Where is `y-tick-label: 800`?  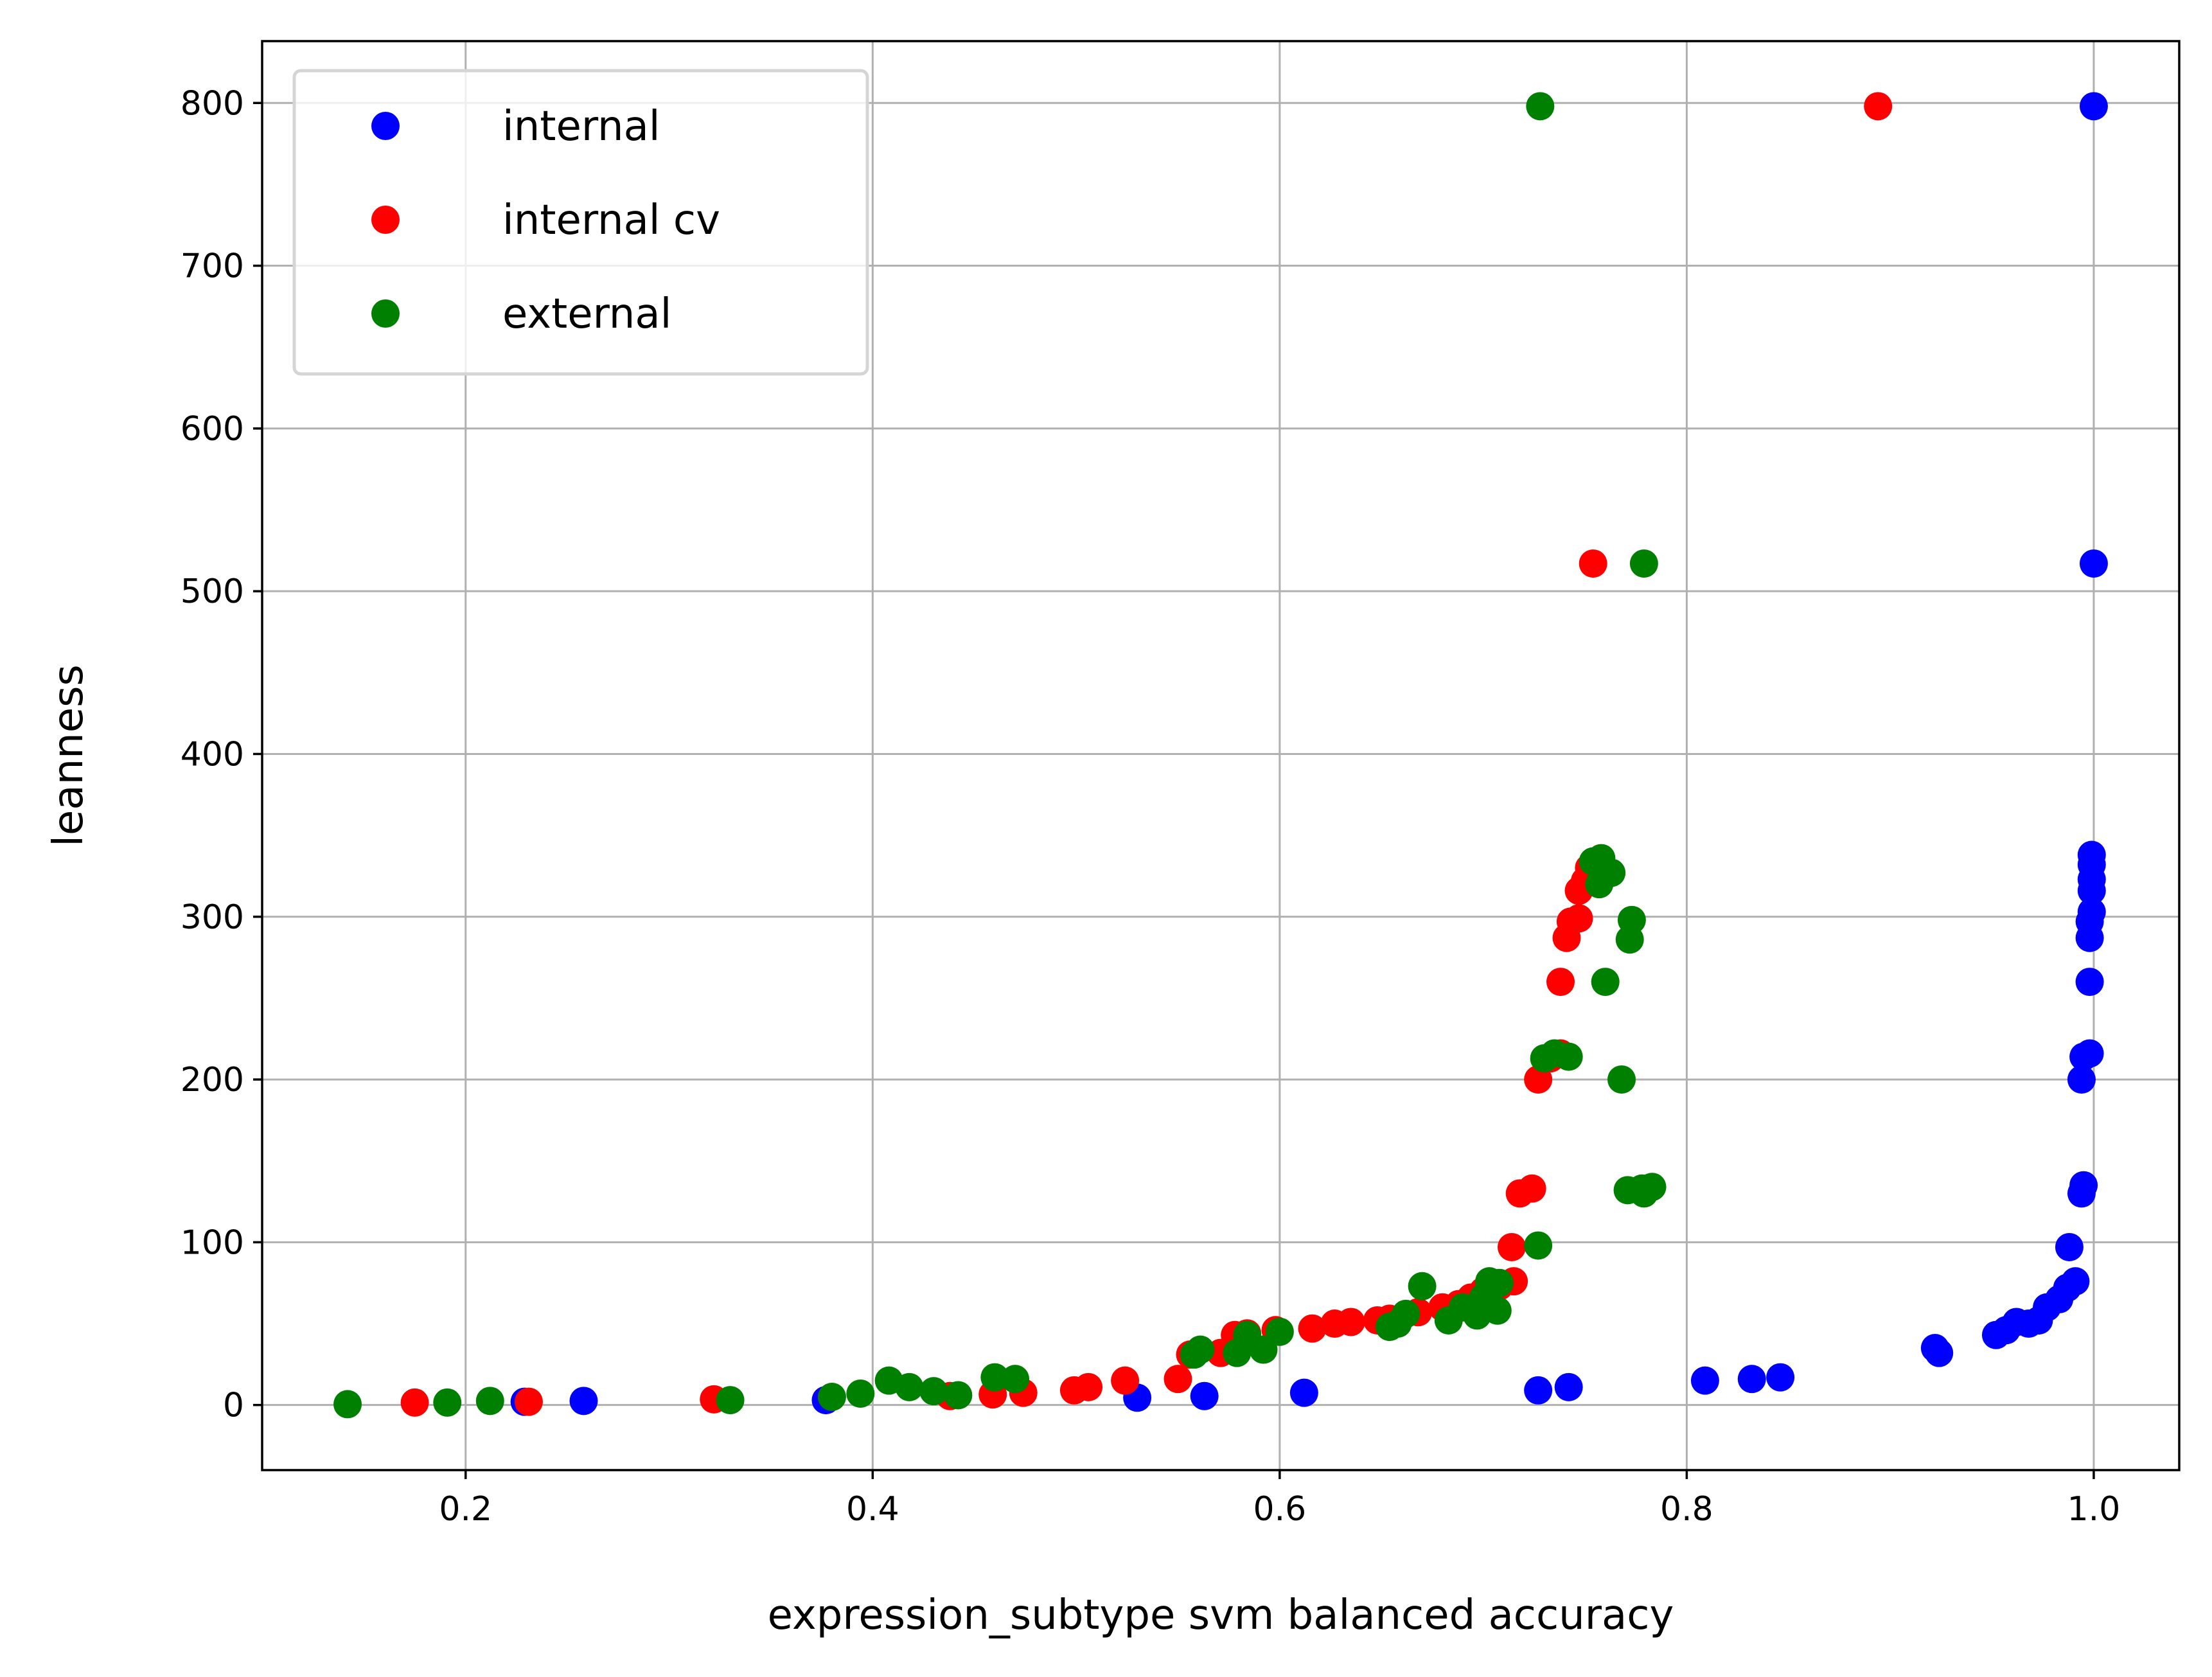 y-tick-label: 800 is located at coordinates (212, 103).